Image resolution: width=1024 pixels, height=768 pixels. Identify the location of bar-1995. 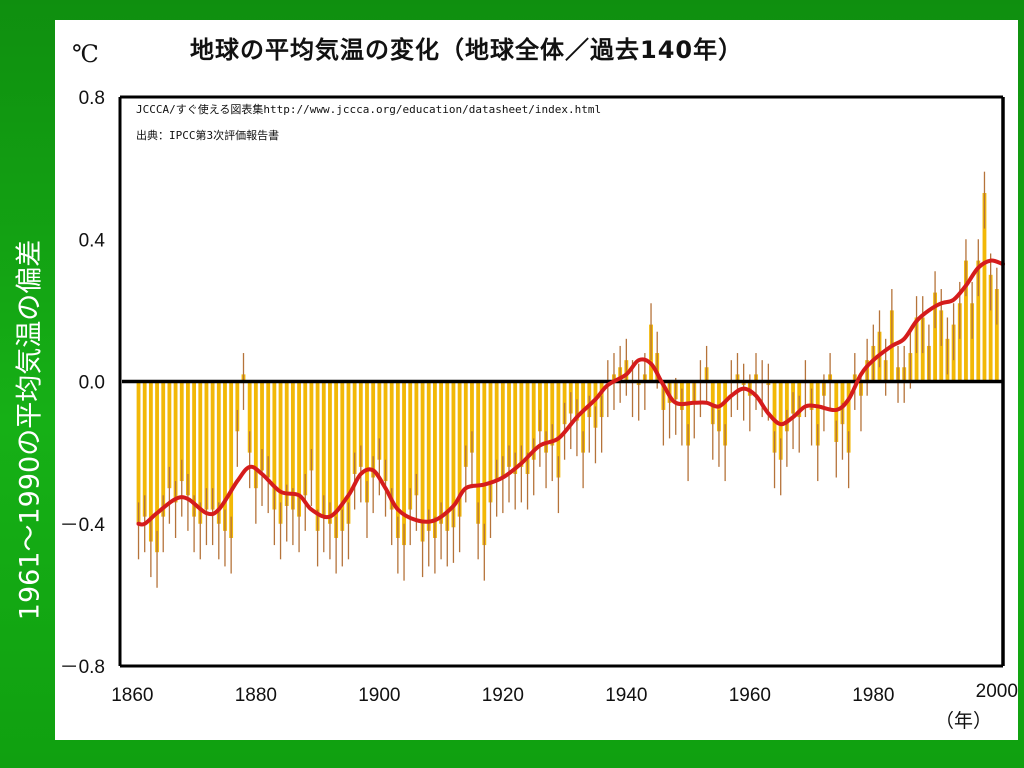
(966, 321).